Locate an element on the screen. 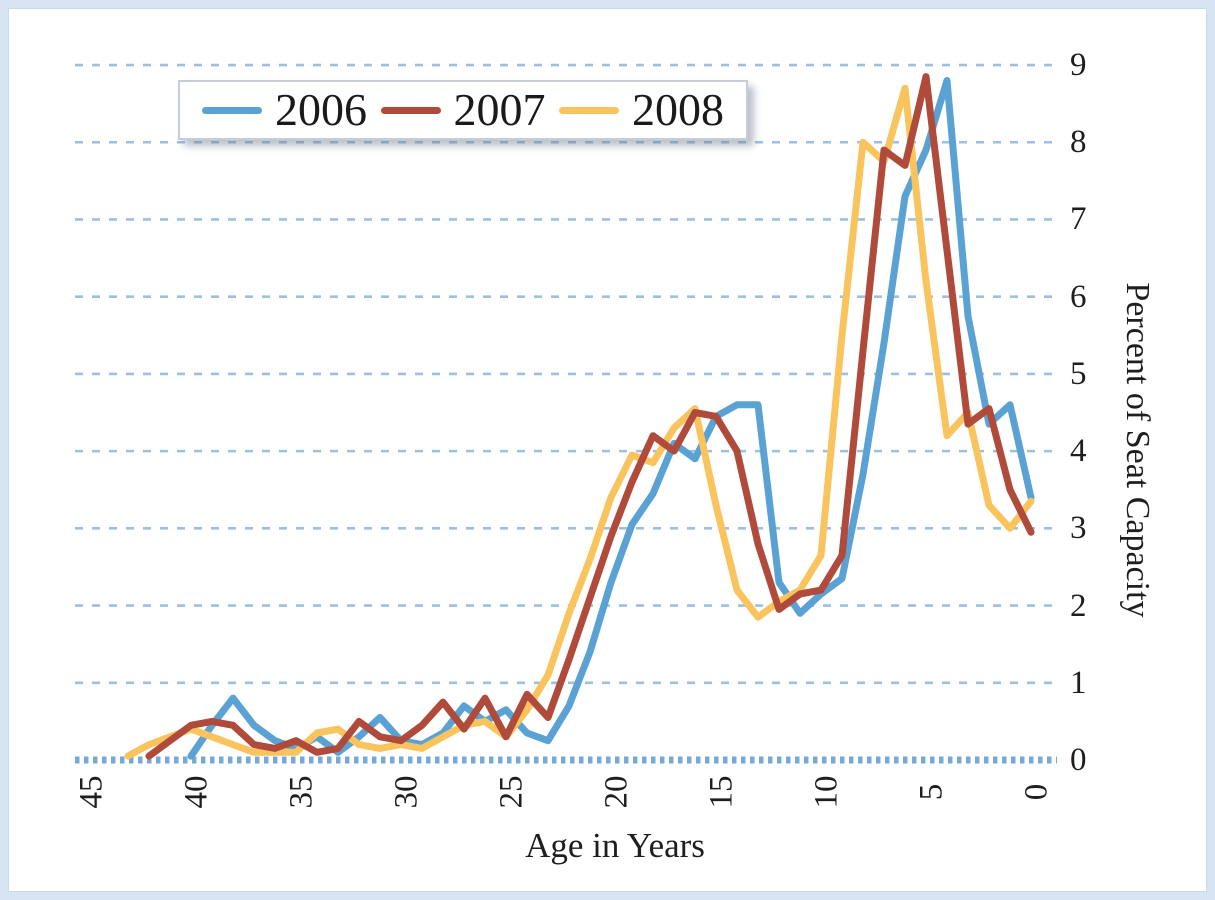  y-tick-label-9: 9 is located at coordinates (1078, 65).